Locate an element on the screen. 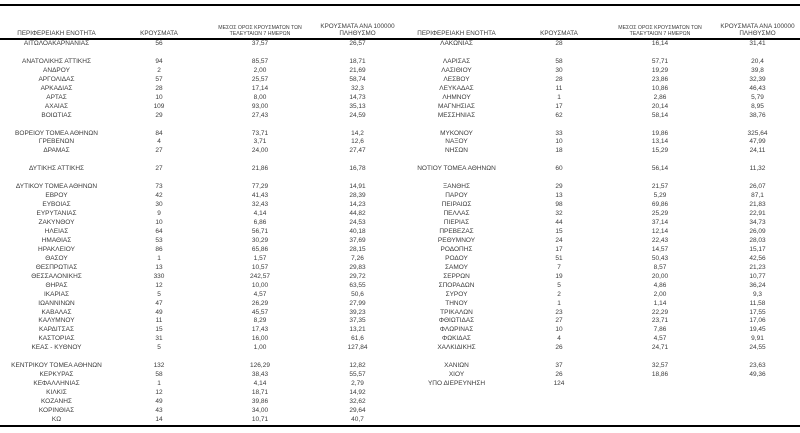  avg7-cell: 32,57 is located at coordinates (660, 366).